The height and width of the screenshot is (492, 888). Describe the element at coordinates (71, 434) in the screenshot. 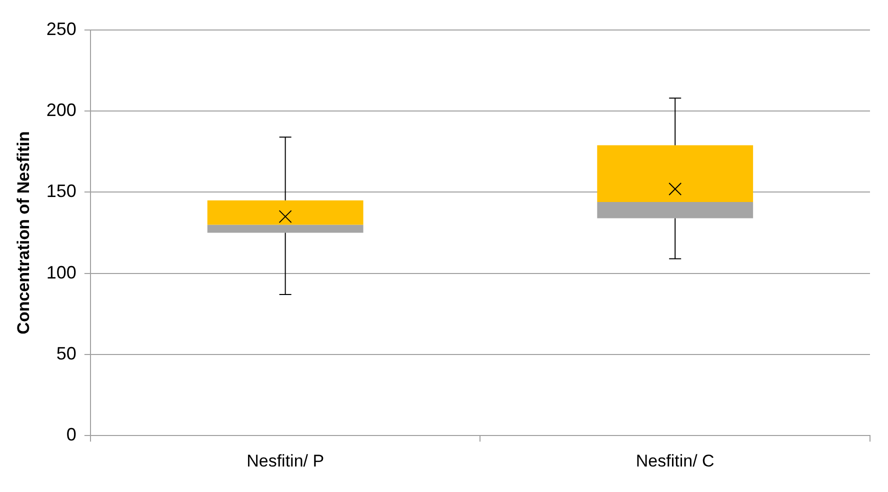

I see `y-tick-label: 0` at that location.